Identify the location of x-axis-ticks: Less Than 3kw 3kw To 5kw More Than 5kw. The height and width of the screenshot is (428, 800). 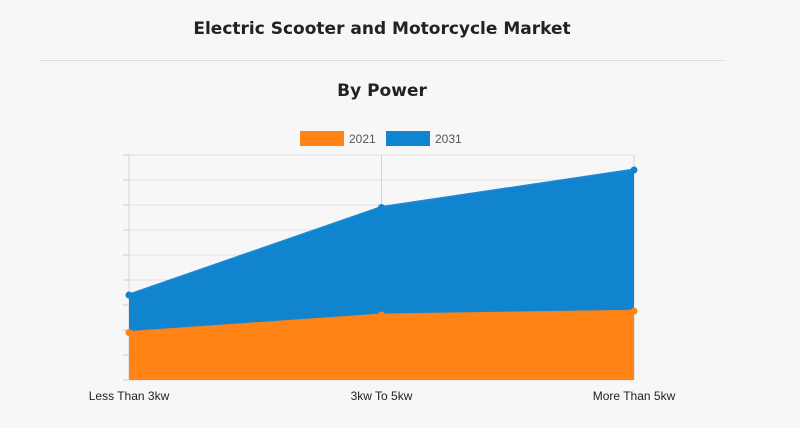
(382, 396).